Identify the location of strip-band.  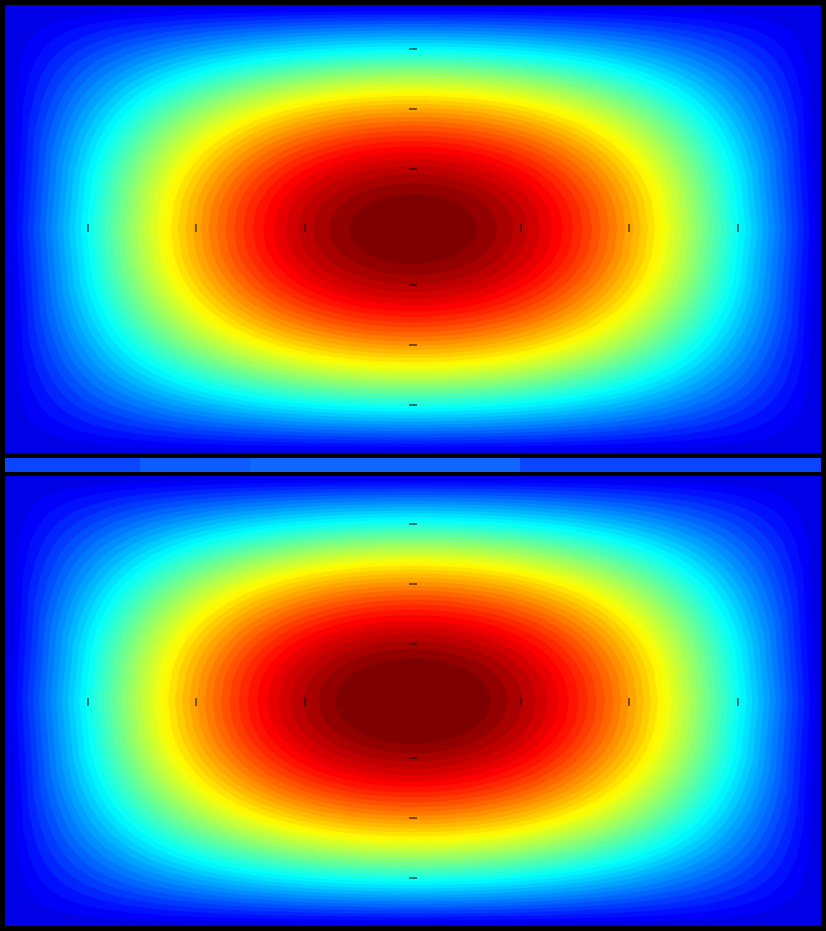
(385, 465).